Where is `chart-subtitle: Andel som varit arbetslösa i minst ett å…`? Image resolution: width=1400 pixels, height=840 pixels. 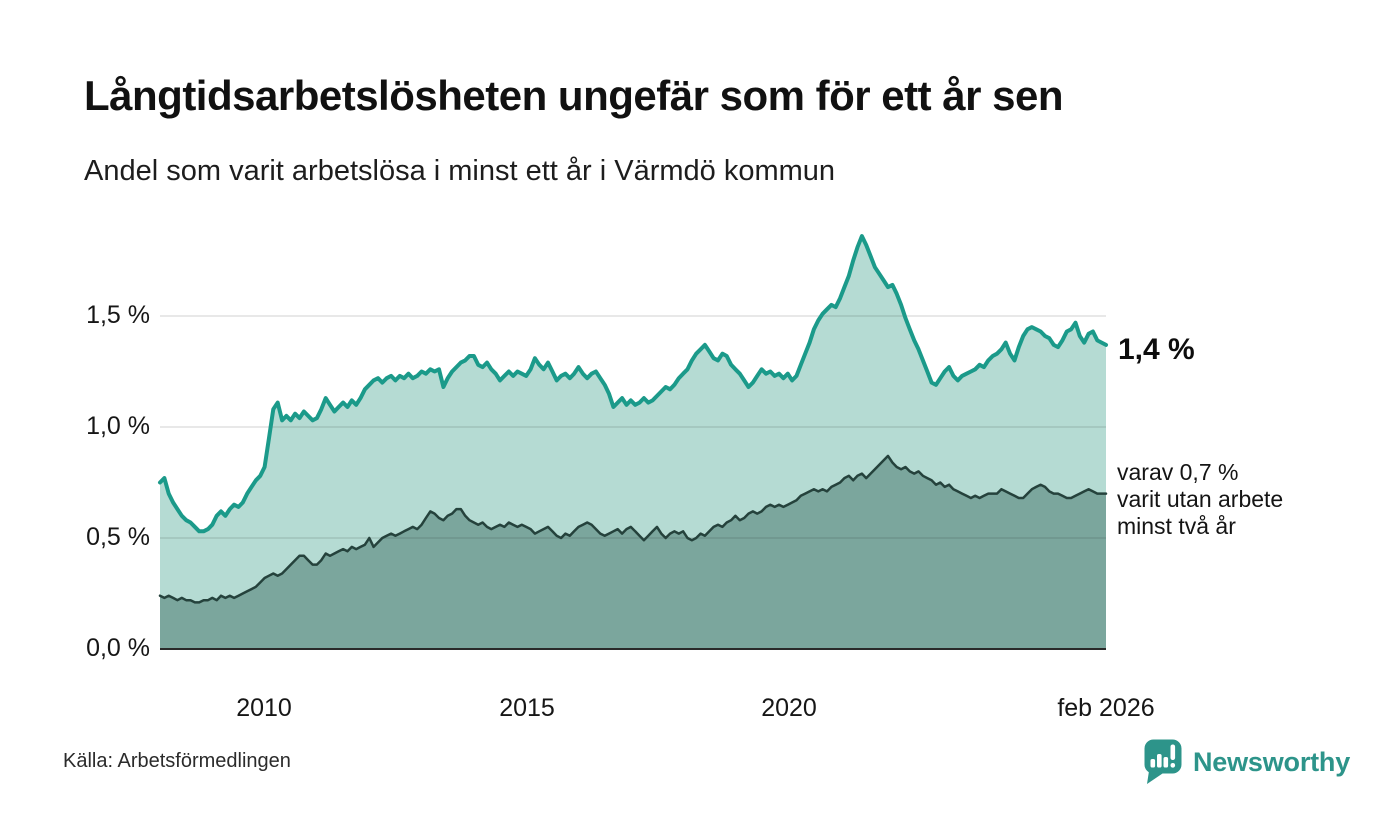
chart-subtitle: Andel som varit arbetslösa i minst ett å… is located at coordinates (460, 171).